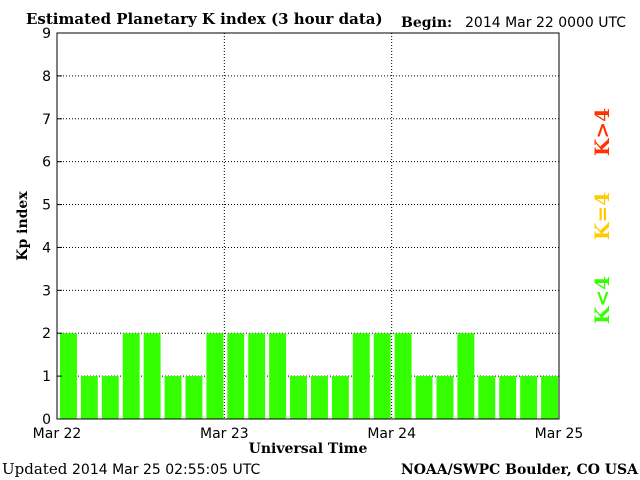  Describe the element at coordinates (46, 34) in the screenshot. I see `y-tick-label: 9` at that location.